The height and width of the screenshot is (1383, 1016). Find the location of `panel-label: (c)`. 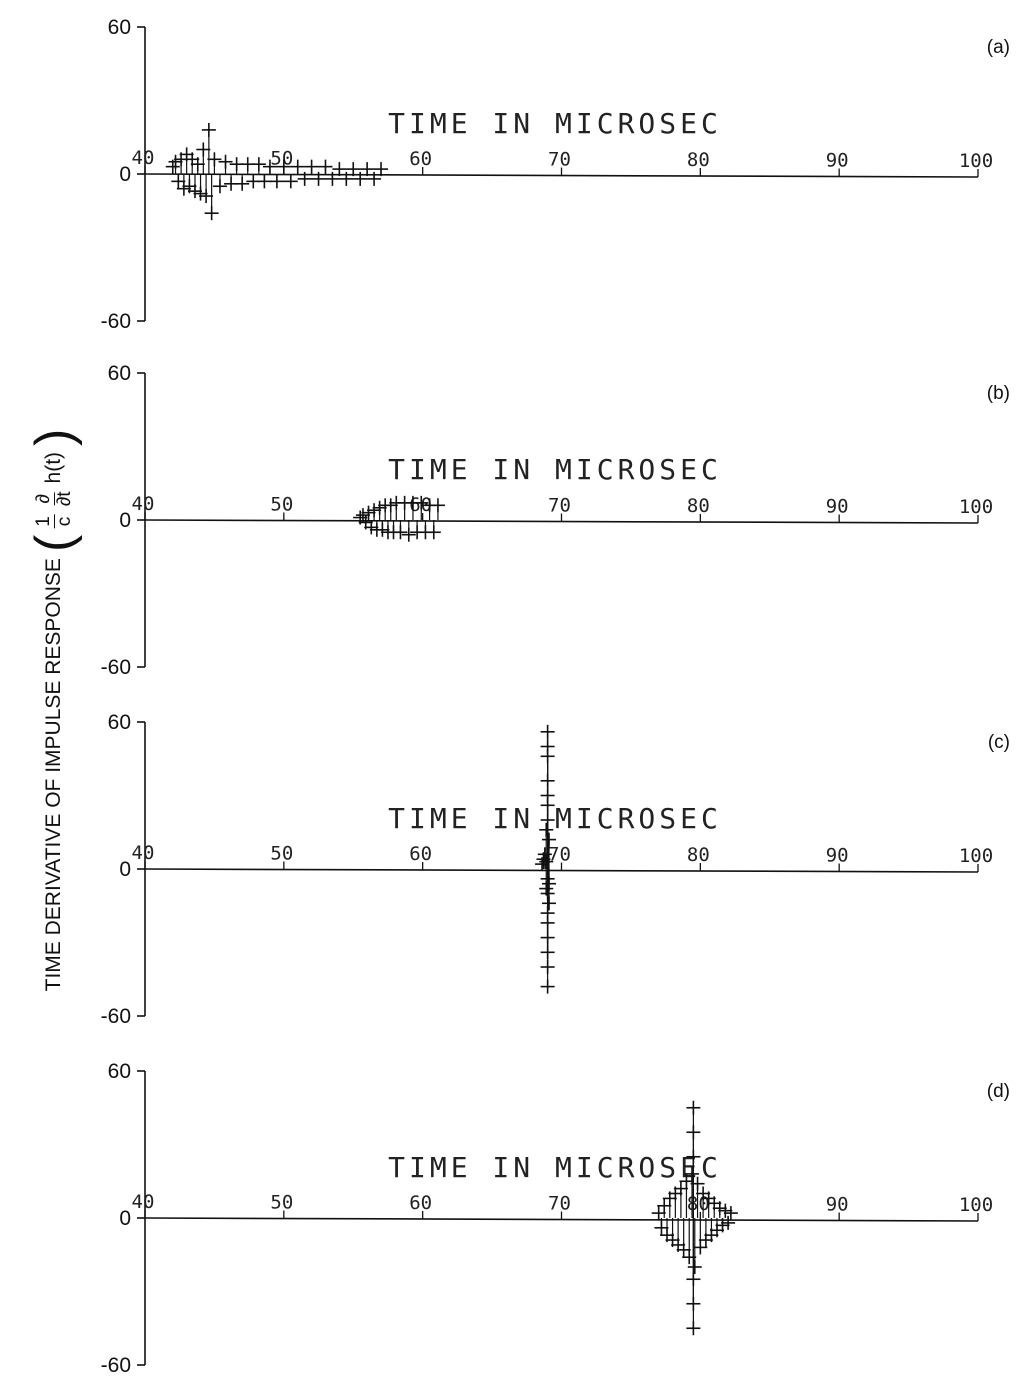

panel-label: (c) is located at coordinates (999, 742).